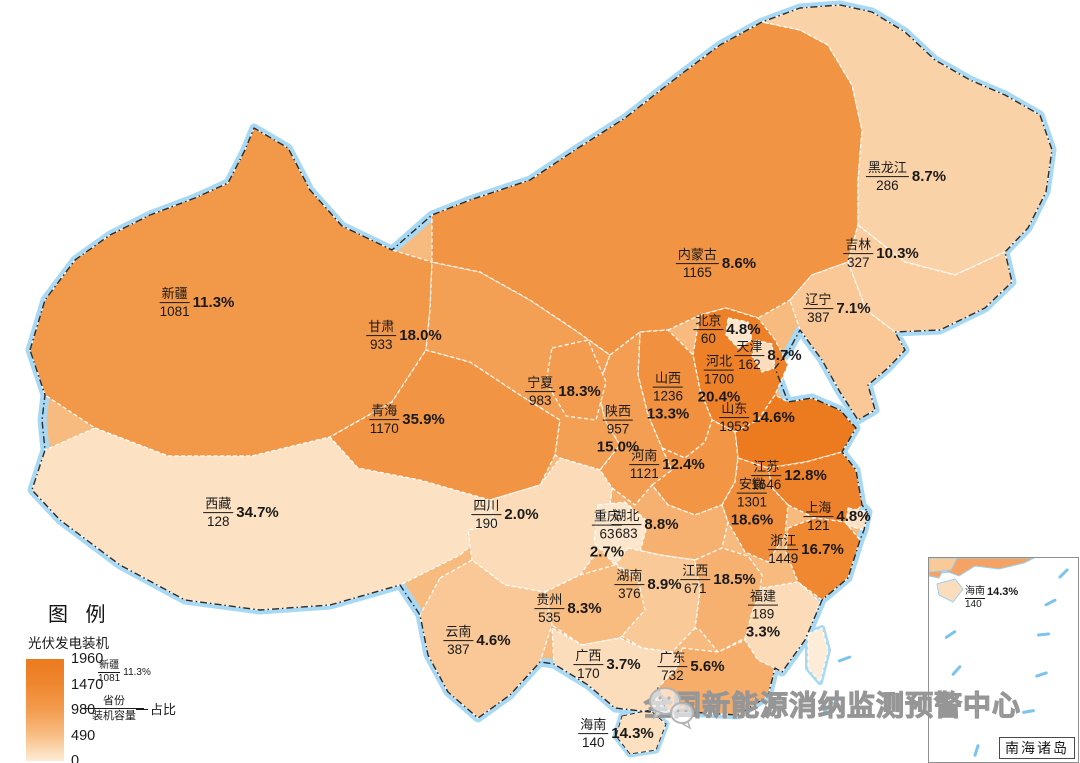  I want to click on legend-tick: 1960, so click(87, 659).